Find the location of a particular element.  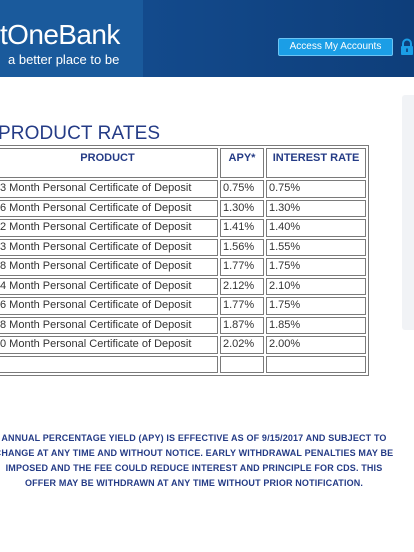

access-my-accounts-button: Access My Accounts is located at coordinates (335, 47).